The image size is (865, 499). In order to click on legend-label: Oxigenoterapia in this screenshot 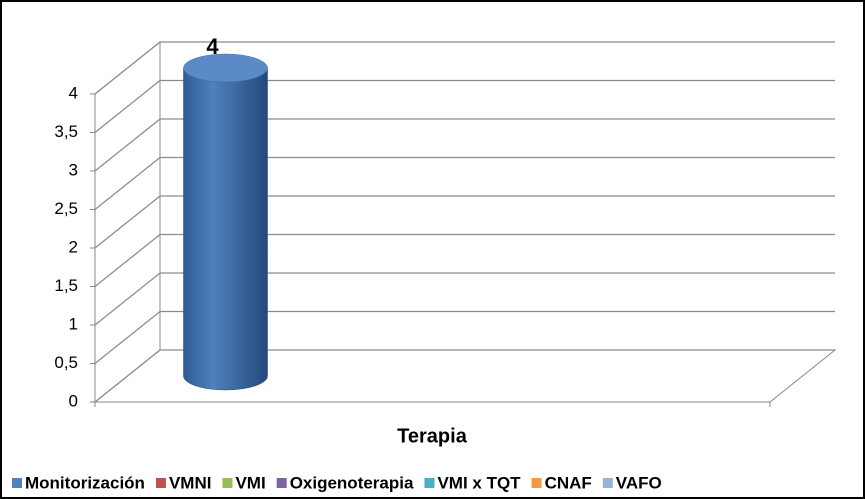, I will do `click(352, 482)`.